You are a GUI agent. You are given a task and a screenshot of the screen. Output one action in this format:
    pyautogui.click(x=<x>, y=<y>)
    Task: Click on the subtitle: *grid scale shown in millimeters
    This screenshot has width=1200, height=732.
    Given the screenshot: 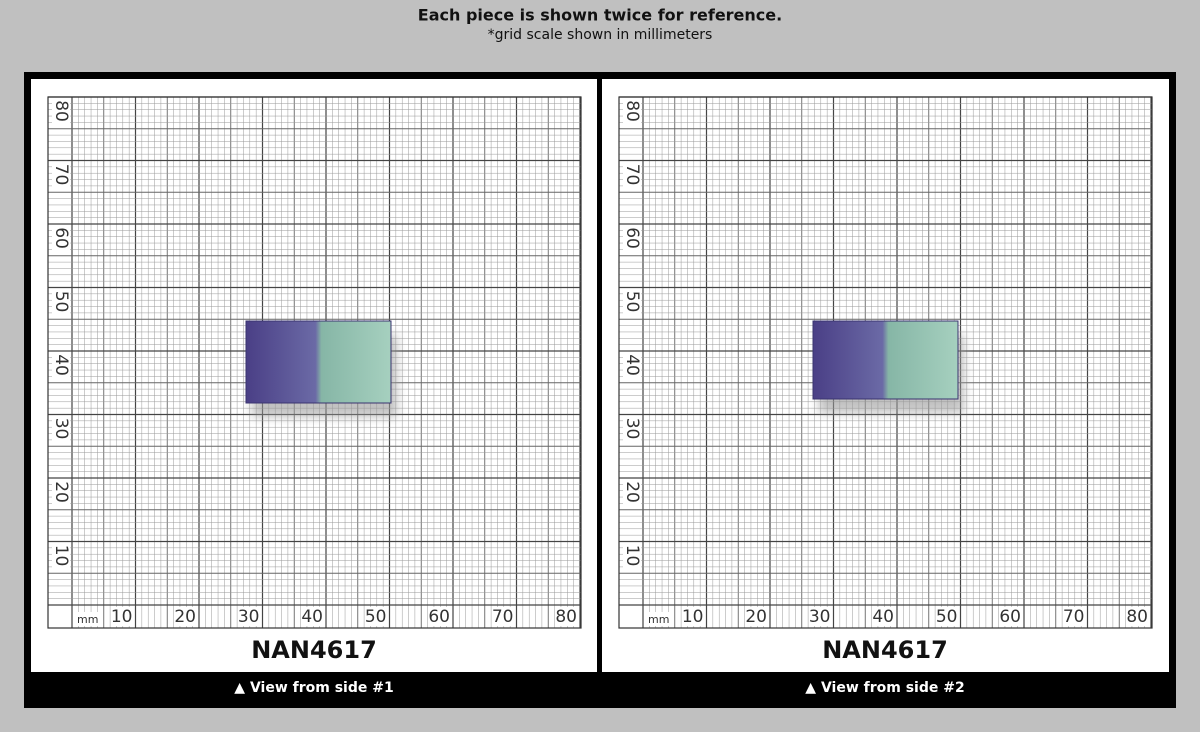 What is the action you would take?
    pyautogui.click(x=600, y=35)
    